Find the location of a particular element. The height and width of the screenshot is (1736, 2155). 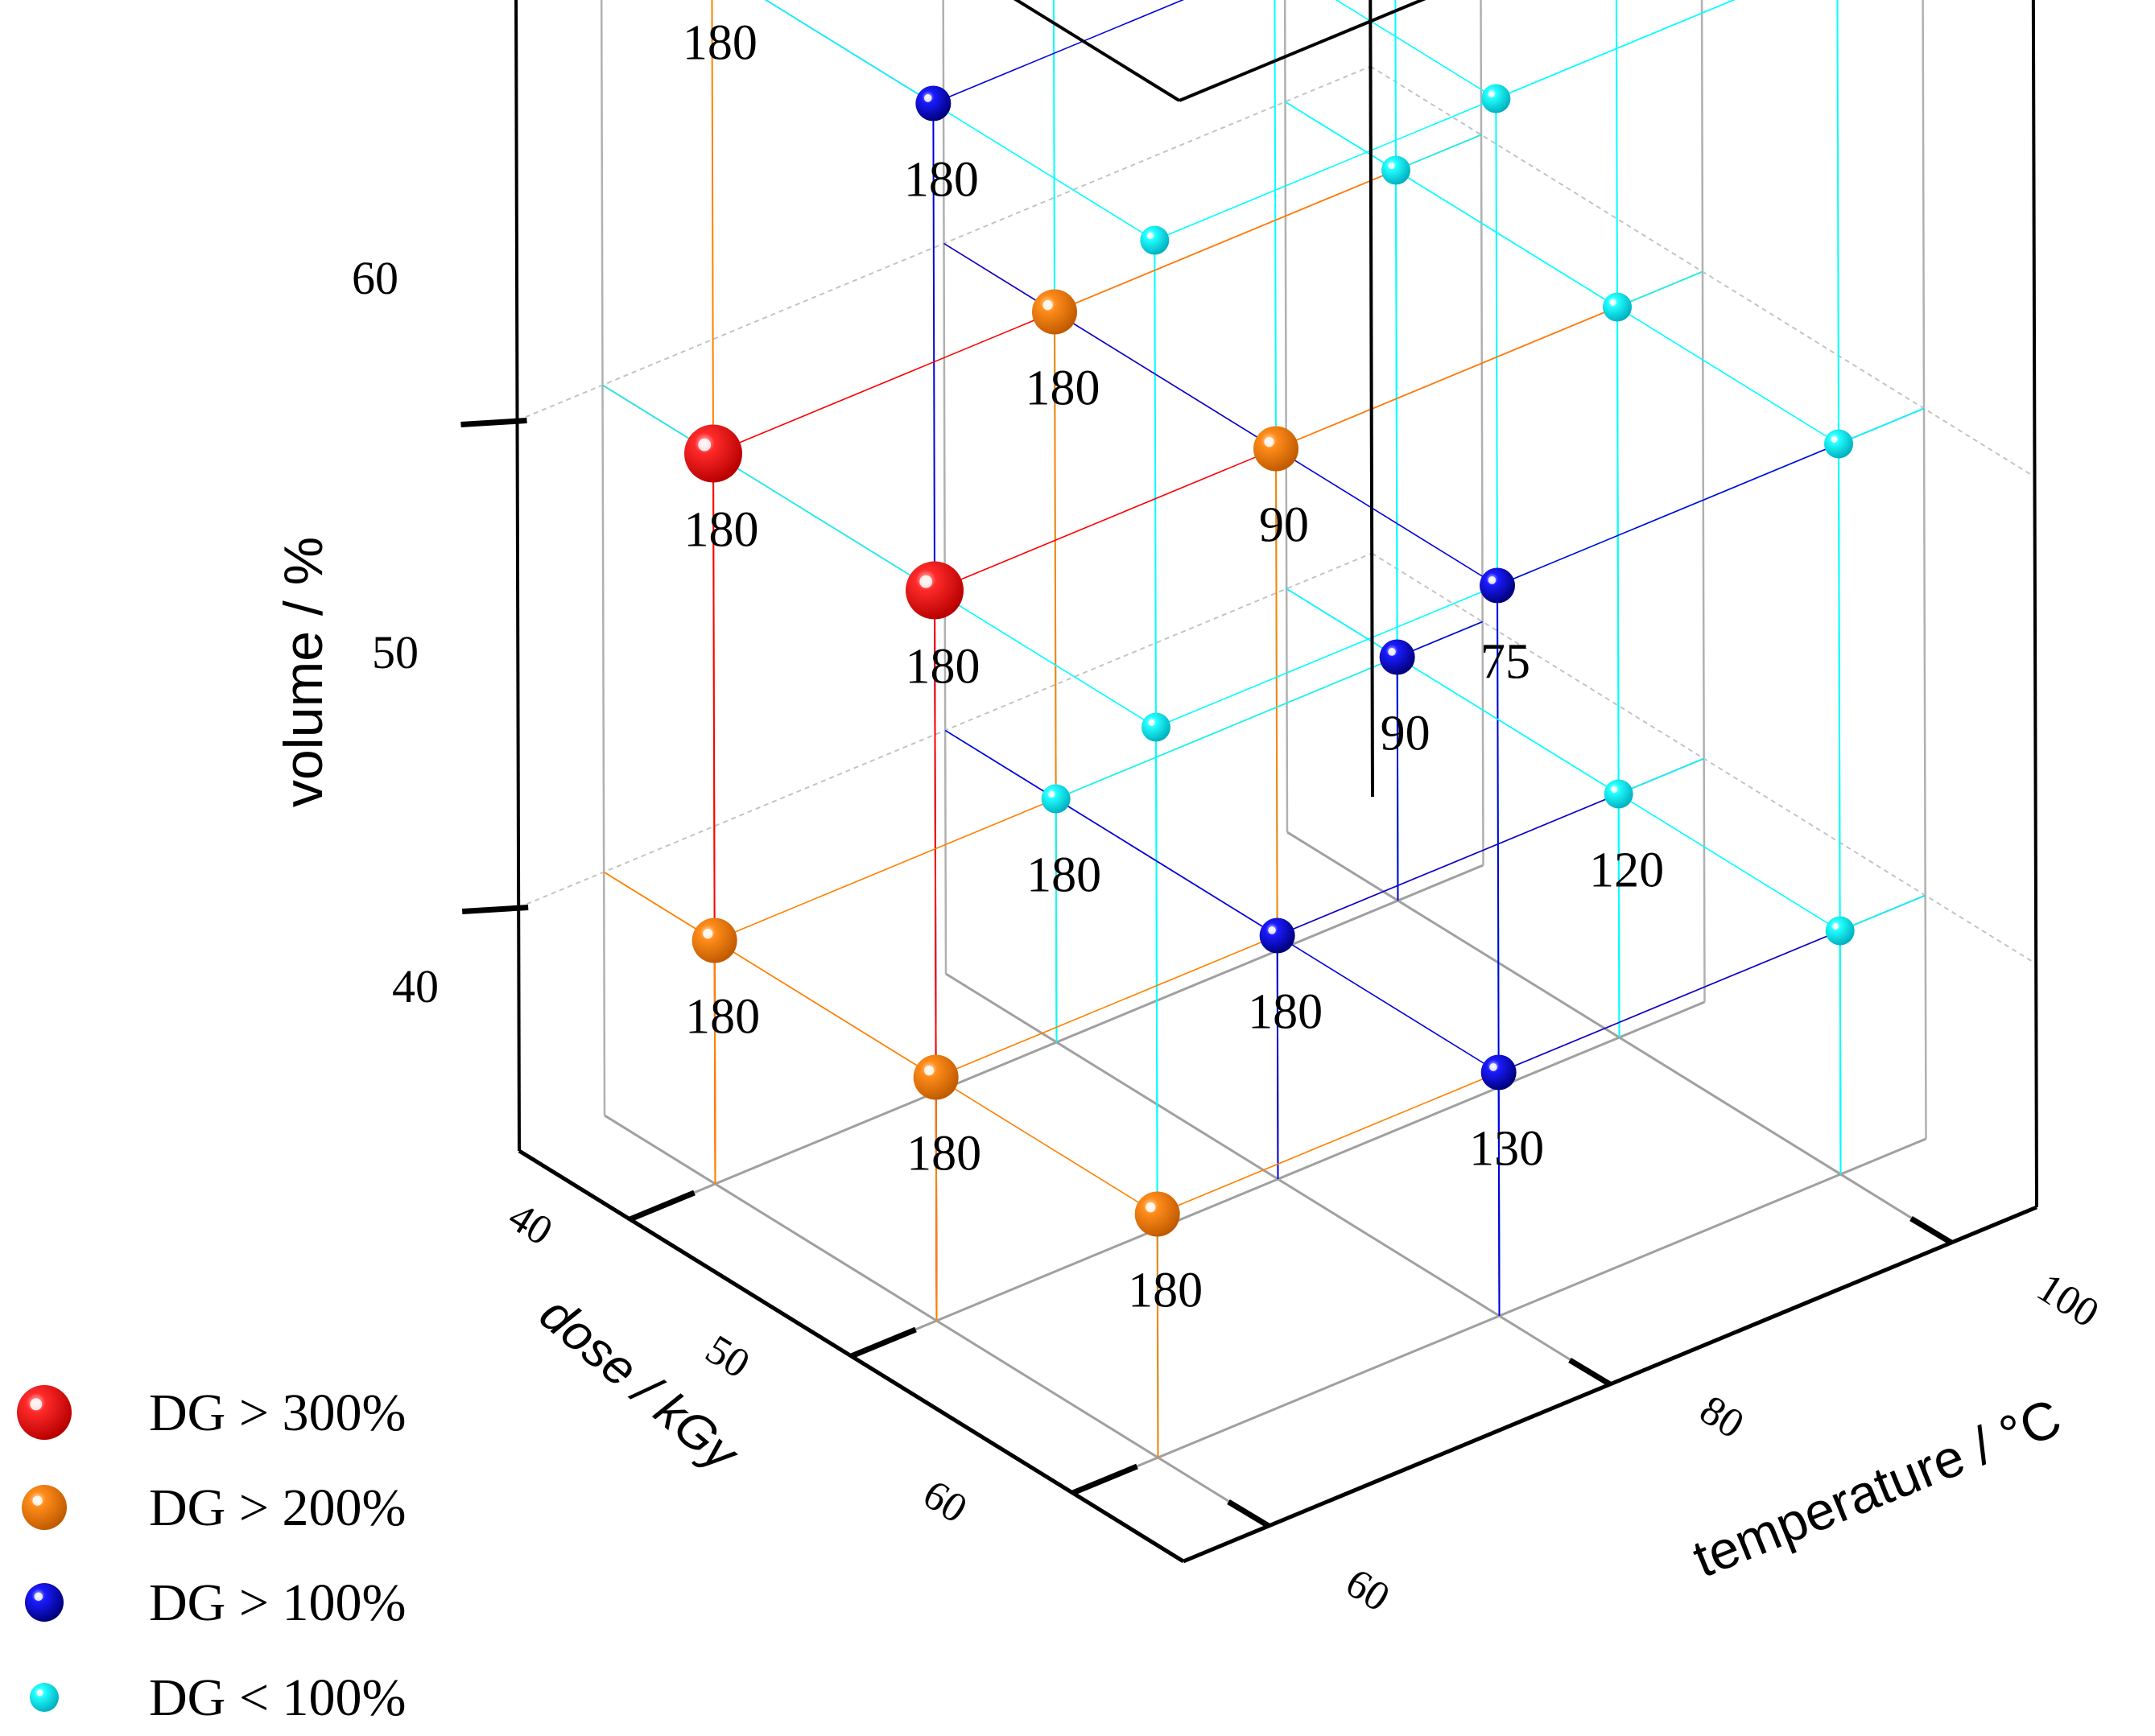

temperature-tick-100: 100 is located at coordinates (2068, 1300).